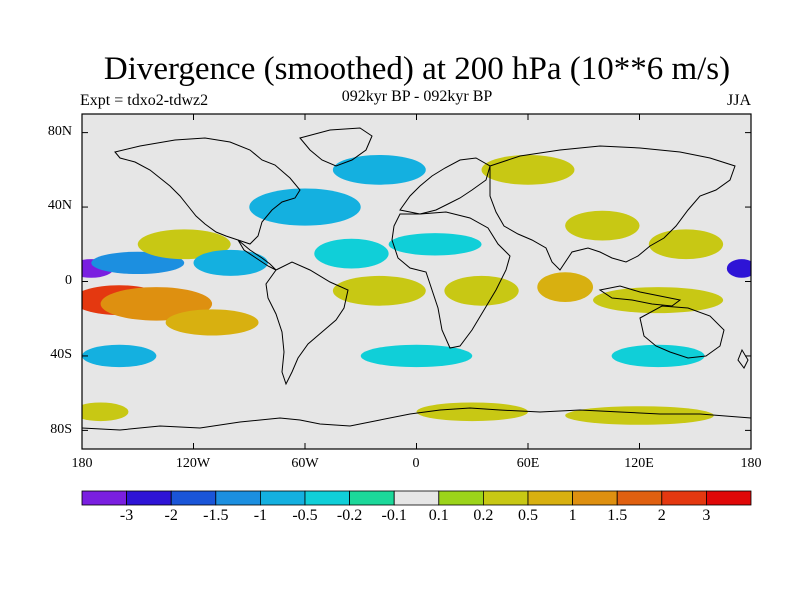 The height and width of the screenshot is (600, 800). Describe the element at coordinates (207, 191) in the screenshot. I see `coastline-north-america` at that location.